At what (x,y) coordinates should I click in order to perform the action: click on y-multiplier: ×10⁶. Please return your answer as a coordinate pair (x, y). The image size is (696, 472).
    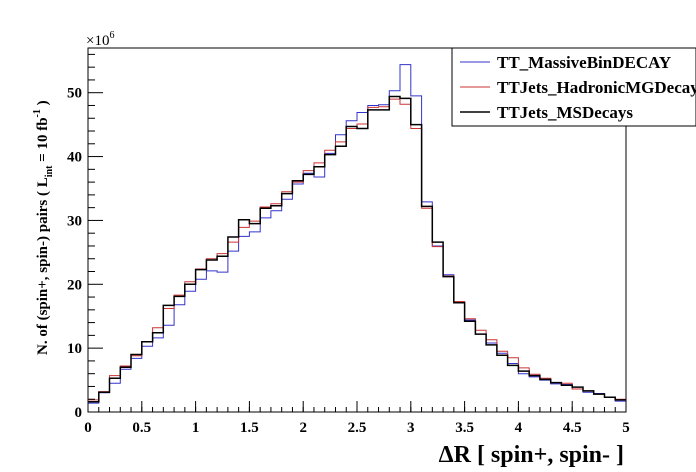
    Looking at the image, I should click on (100, 39).